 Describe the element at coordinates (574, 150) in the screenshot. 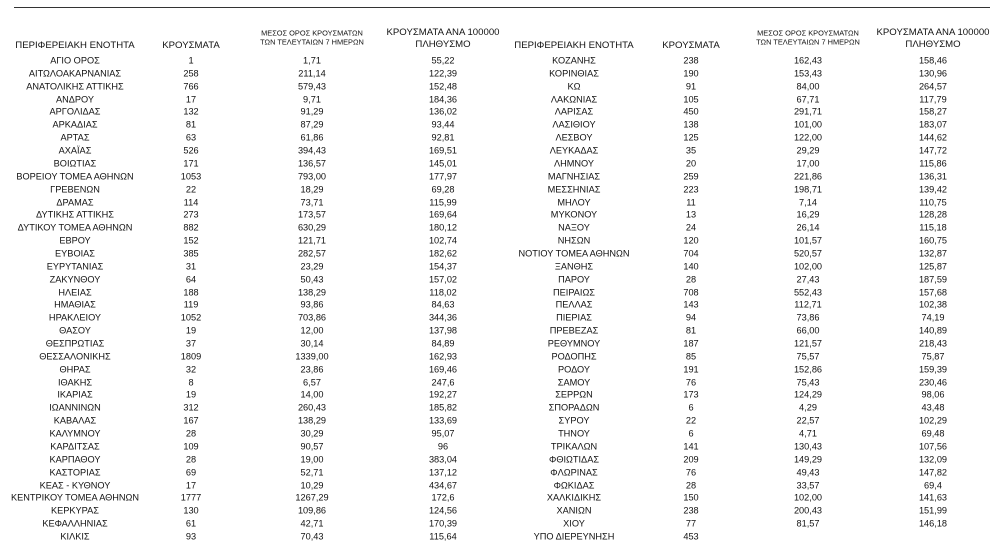

I see `region-name: ΛΕΥΚΑΔΑΣ` at that location.